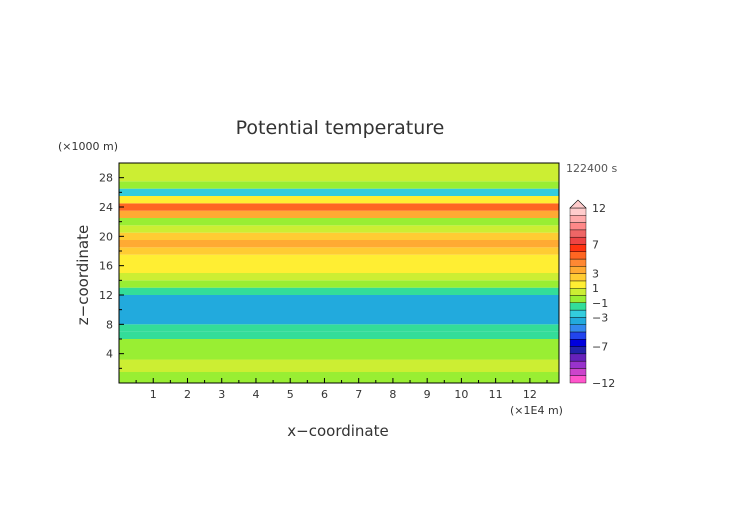  I want to click on y-axis: 4 8 12 16 20 24 28, so click(111, 270).